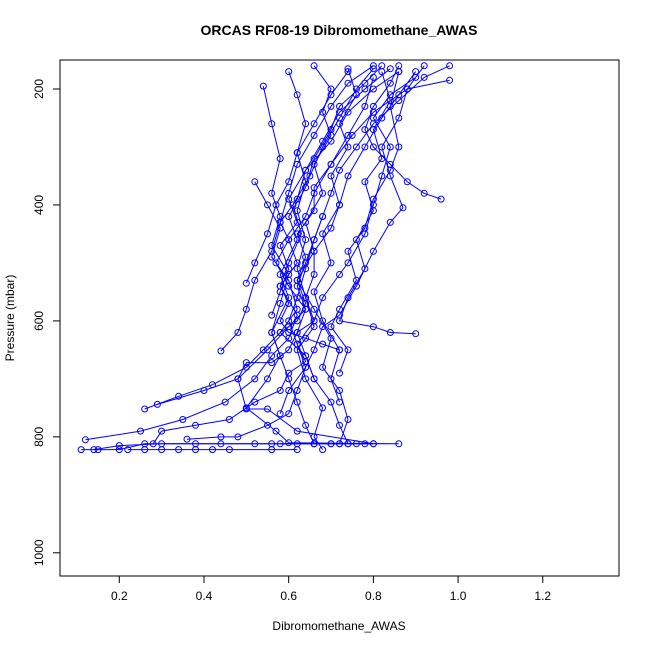 The height and width of the screenshot is (650, 650). I want to click on x-axis: 0.2 0.4 0.6 0.8 1.0 1.2, so click(331, 589).